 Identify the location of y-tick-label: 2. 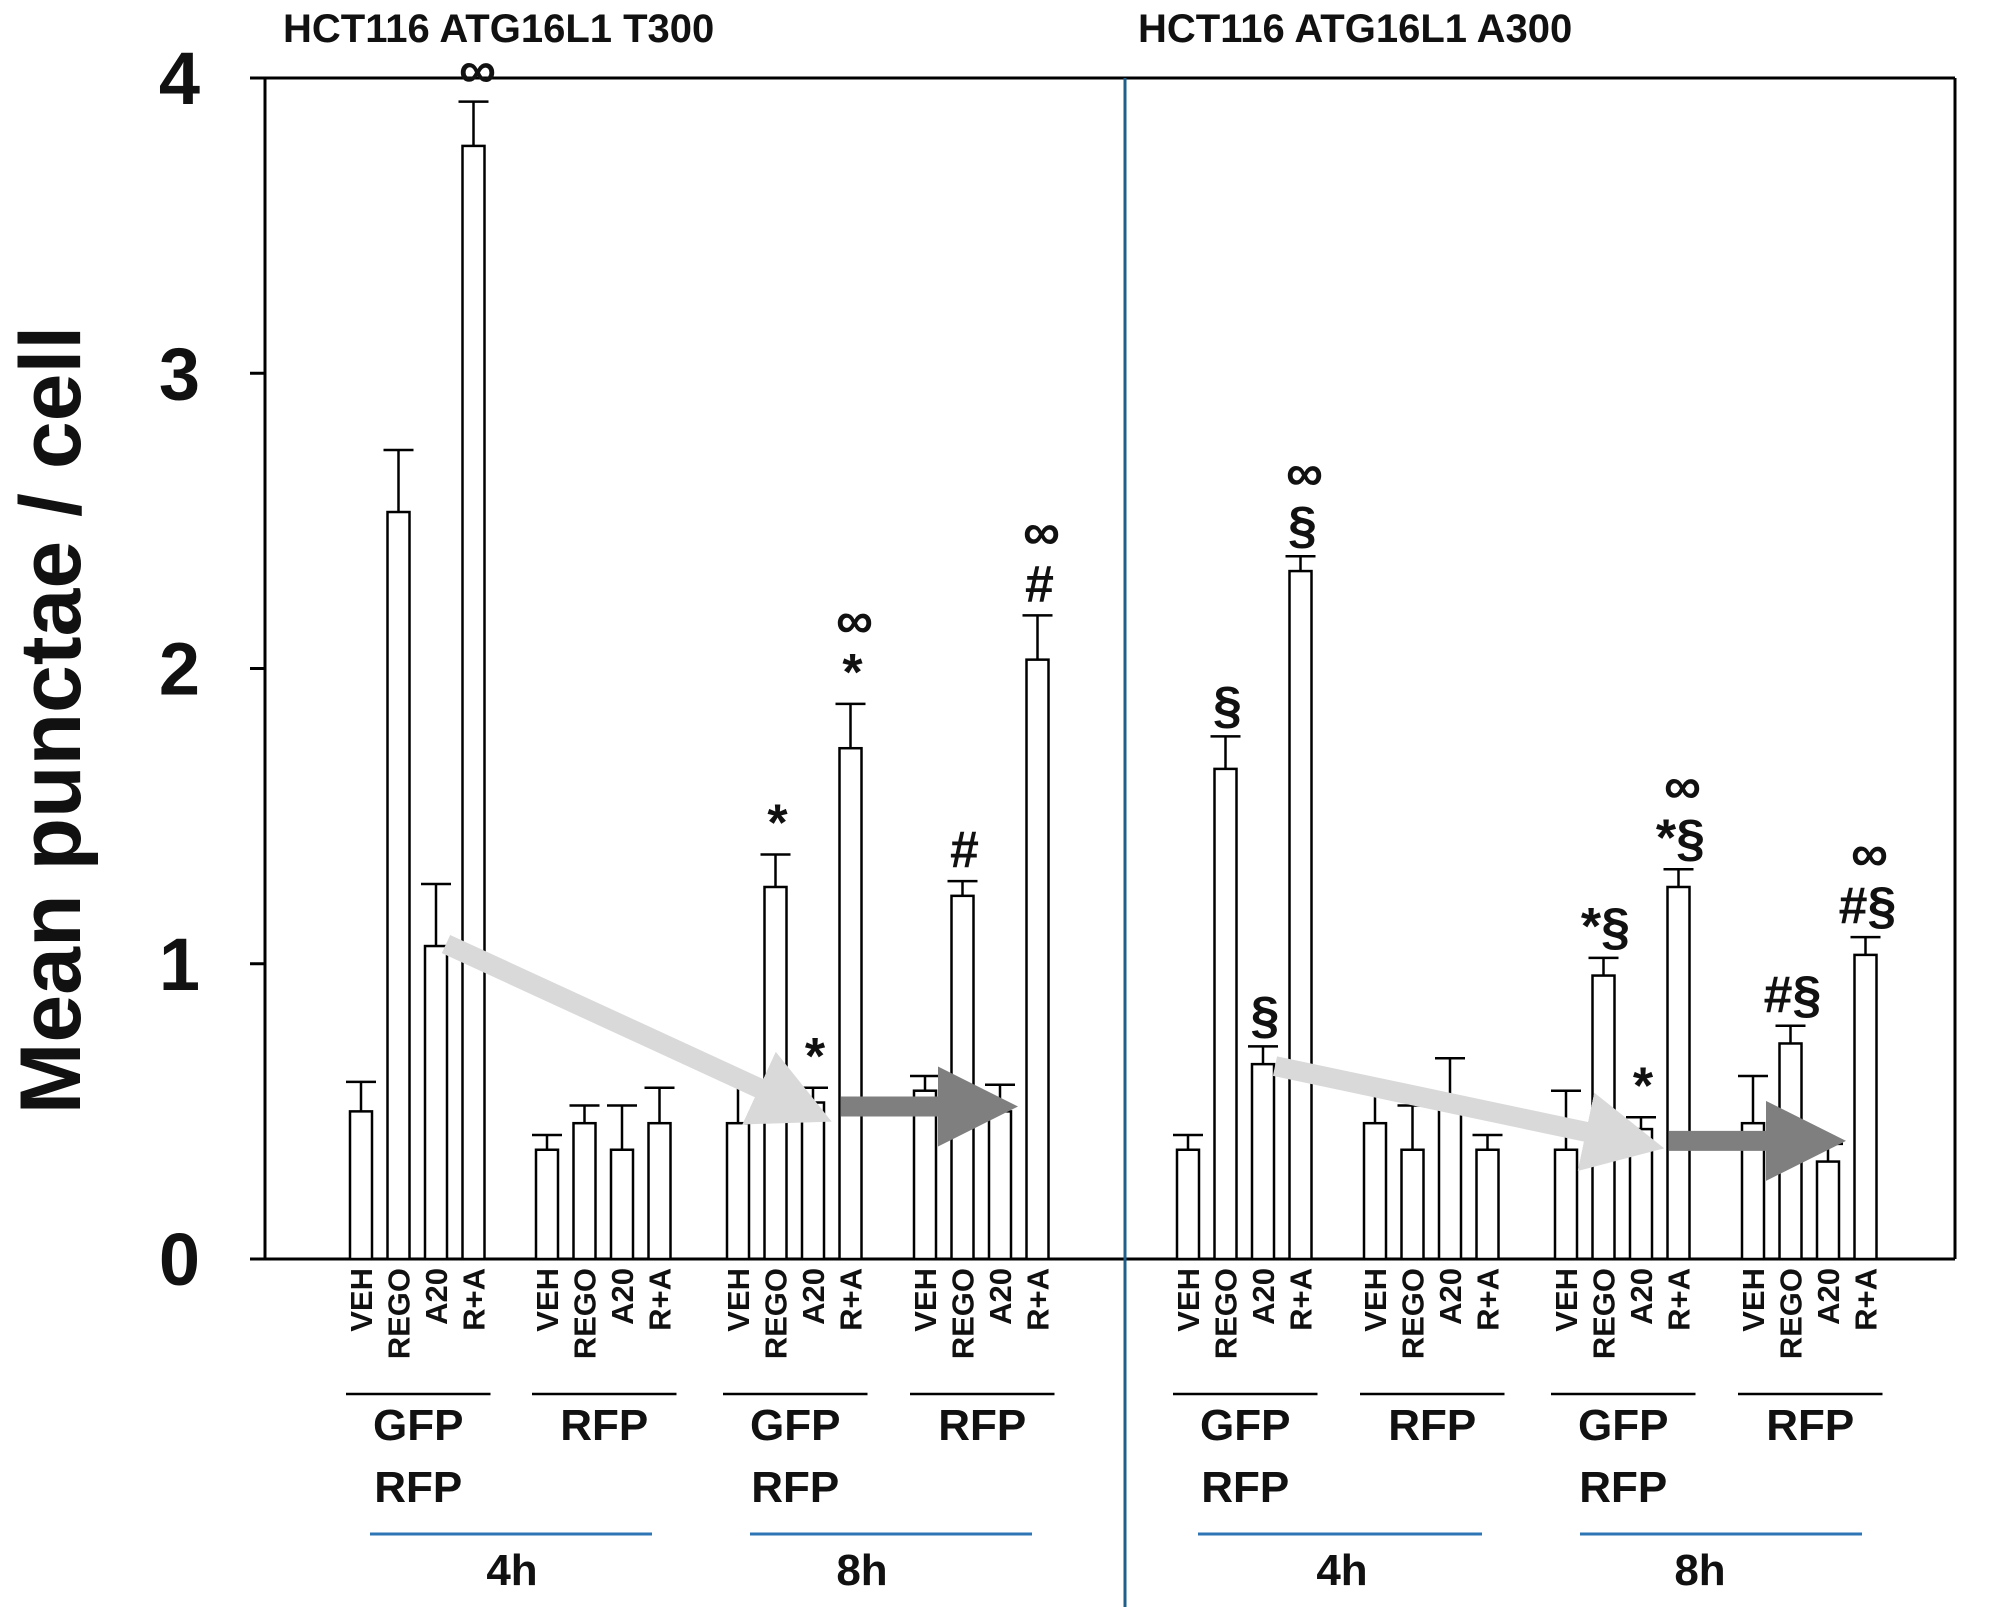
(179, 669).